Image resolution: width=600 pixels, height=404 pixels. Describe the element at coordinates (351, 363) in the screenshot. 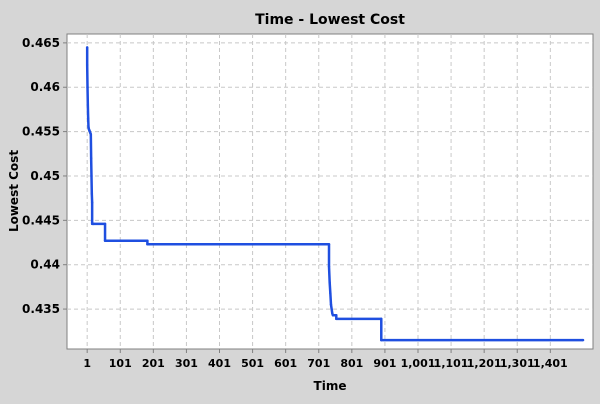

I see `x-tick-label: 801` at that location.